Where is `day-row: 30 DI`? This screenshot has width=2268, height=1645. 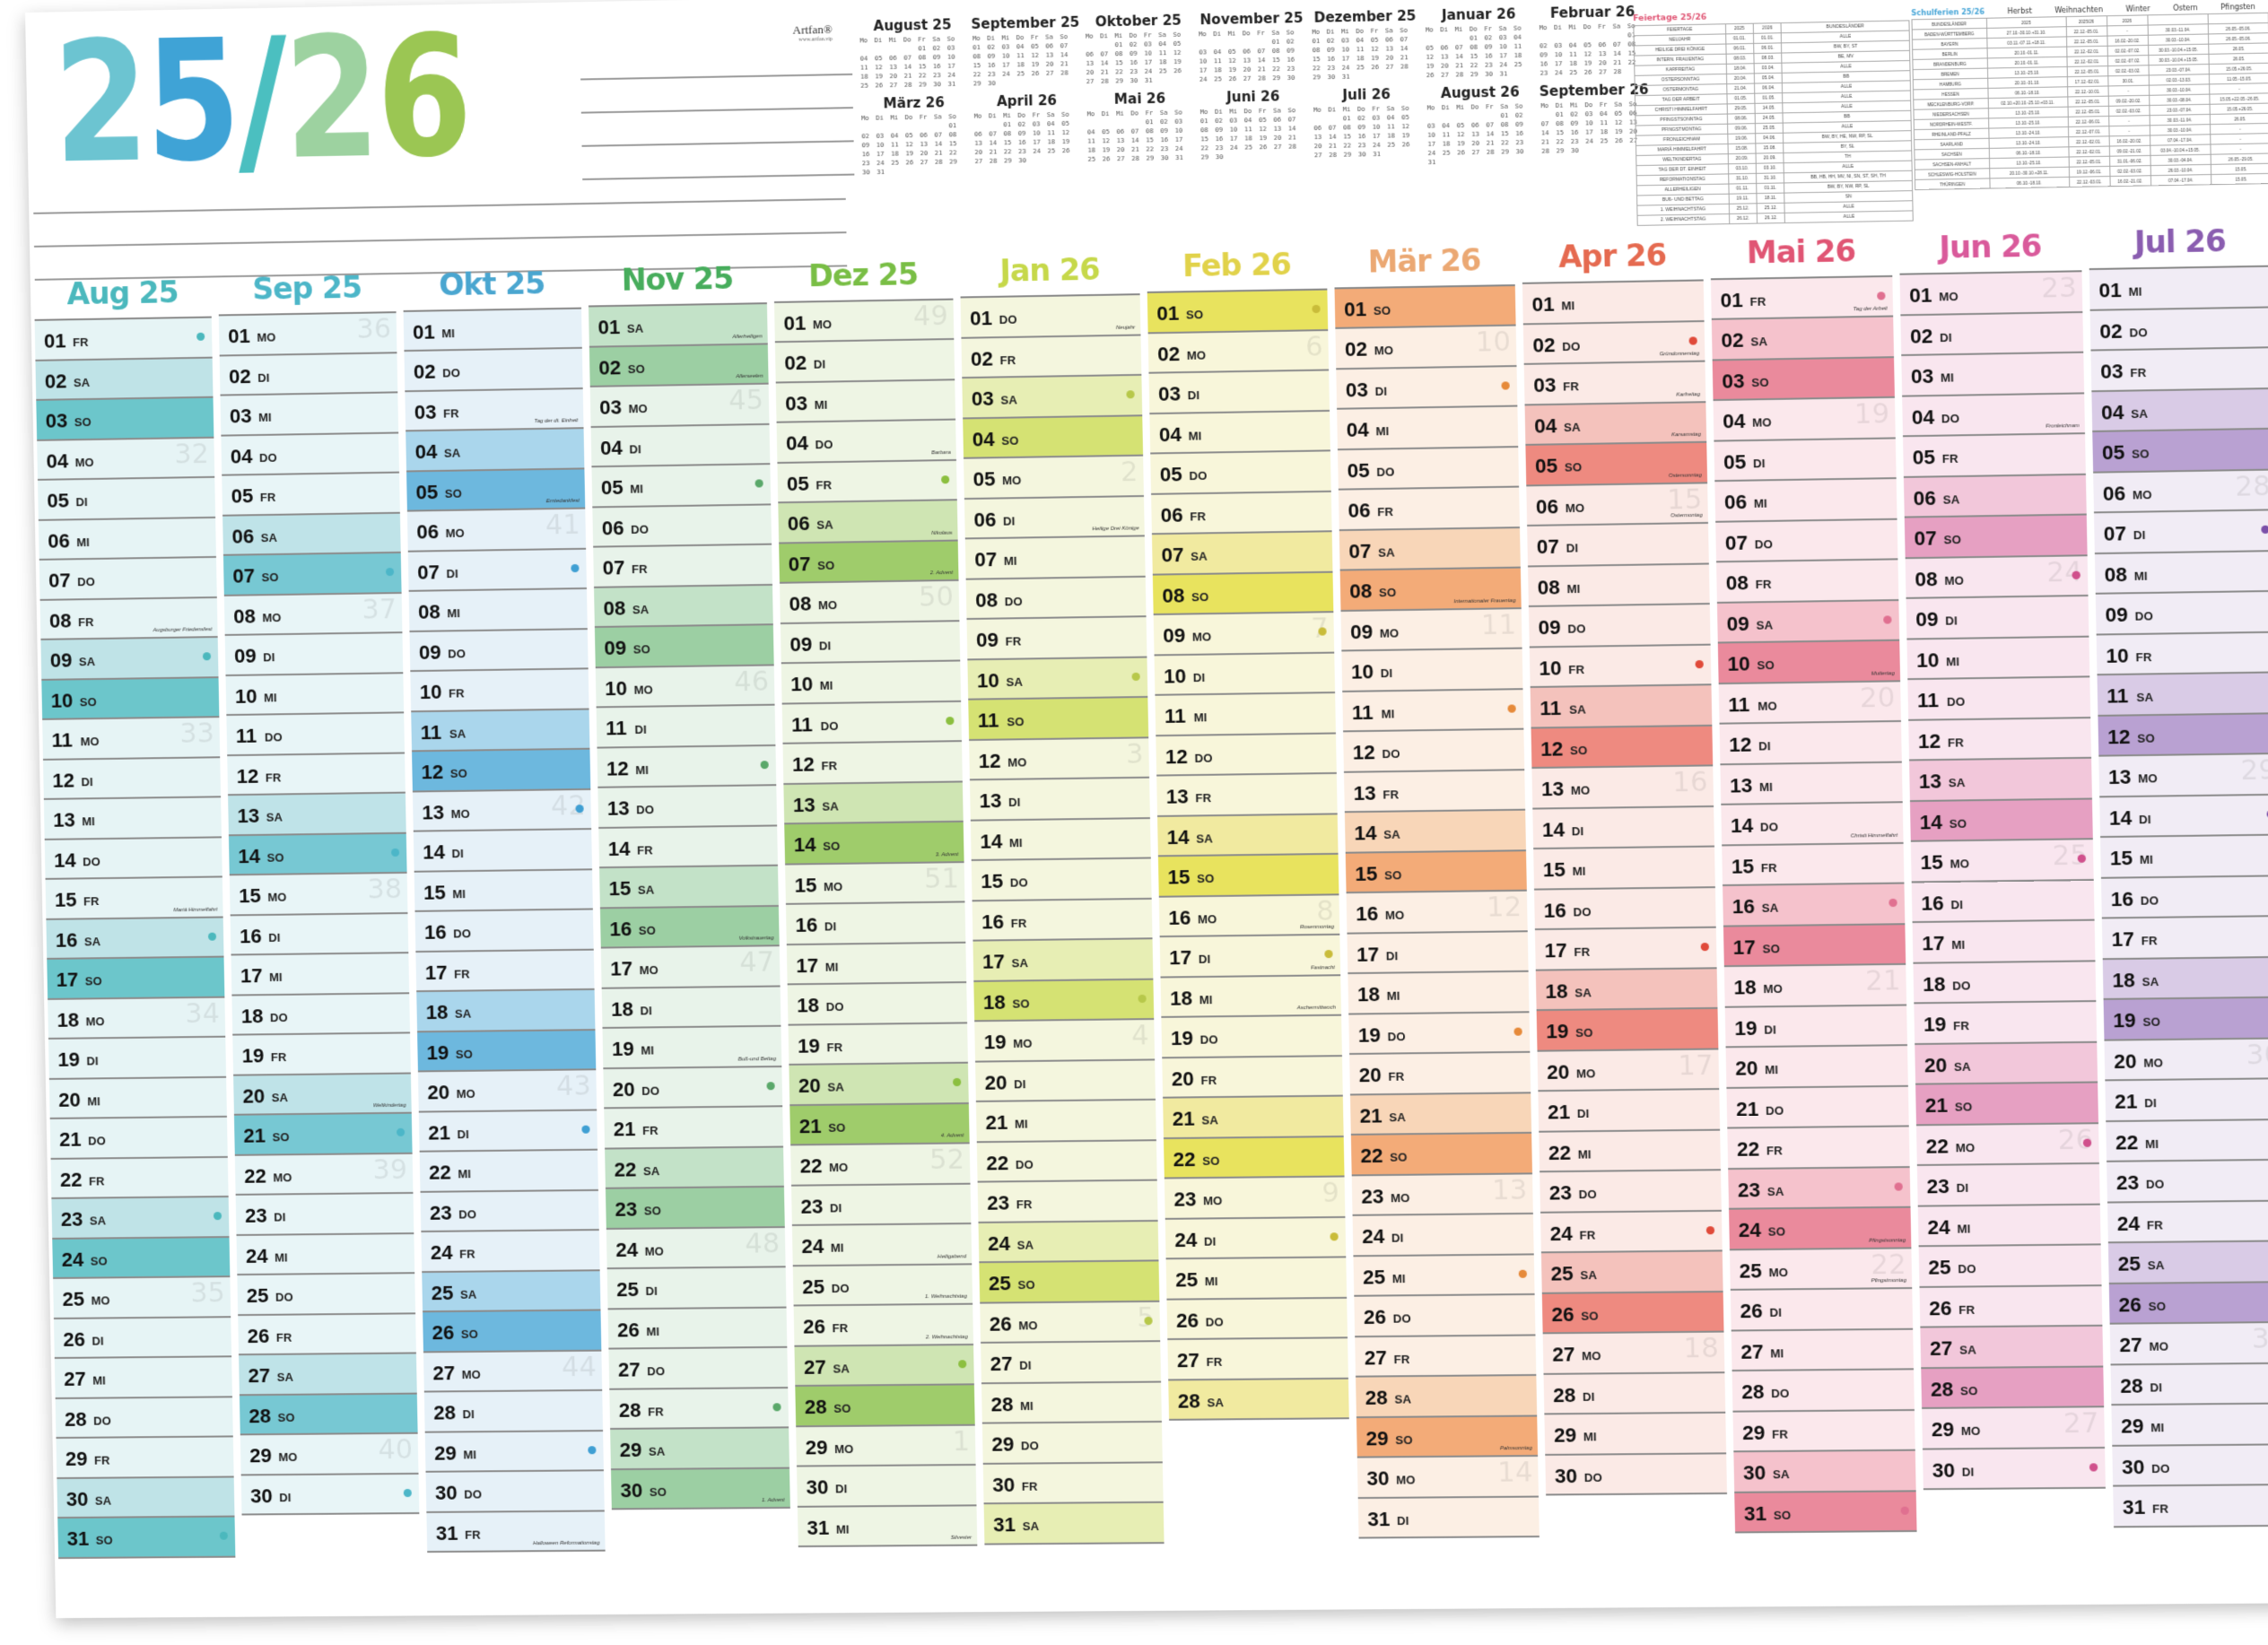
day-row: 30 DI is located at coordinates (330, 1495).